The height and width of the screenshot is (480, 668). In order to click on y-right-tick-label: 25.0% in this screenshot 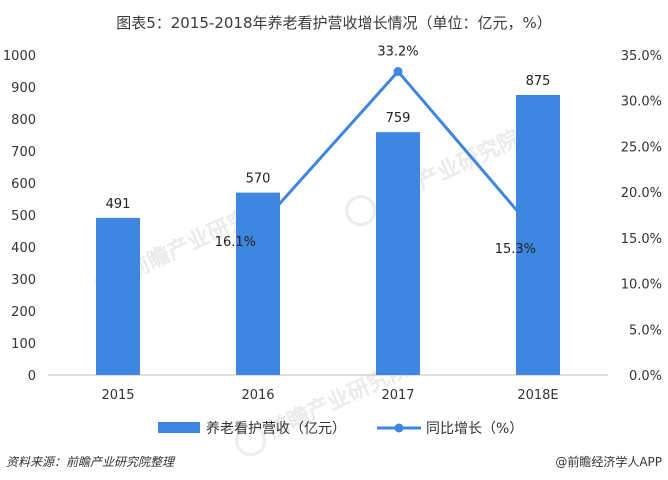, I will do `click(641, 147)`.